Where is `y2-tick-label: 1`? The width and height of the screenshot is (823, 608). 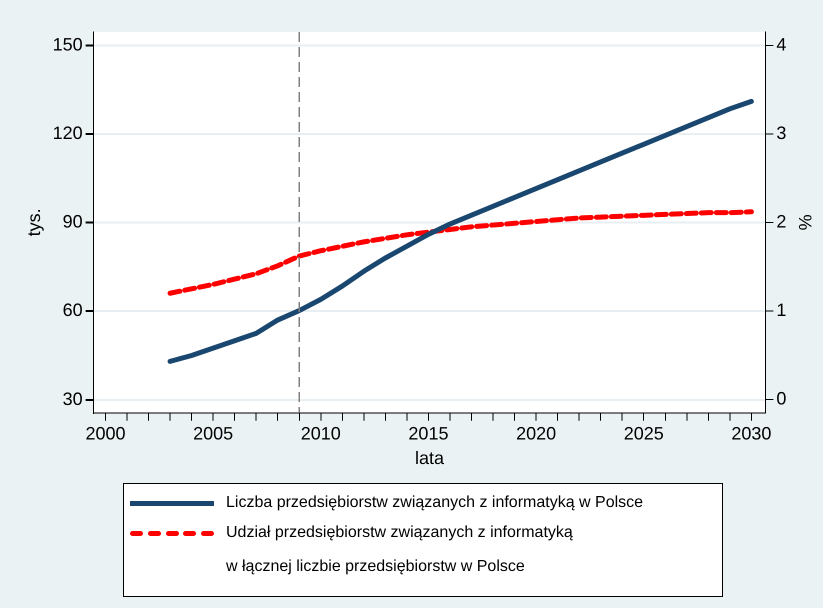
y2-tick-label: 1 is located at coordinates (781, 310).